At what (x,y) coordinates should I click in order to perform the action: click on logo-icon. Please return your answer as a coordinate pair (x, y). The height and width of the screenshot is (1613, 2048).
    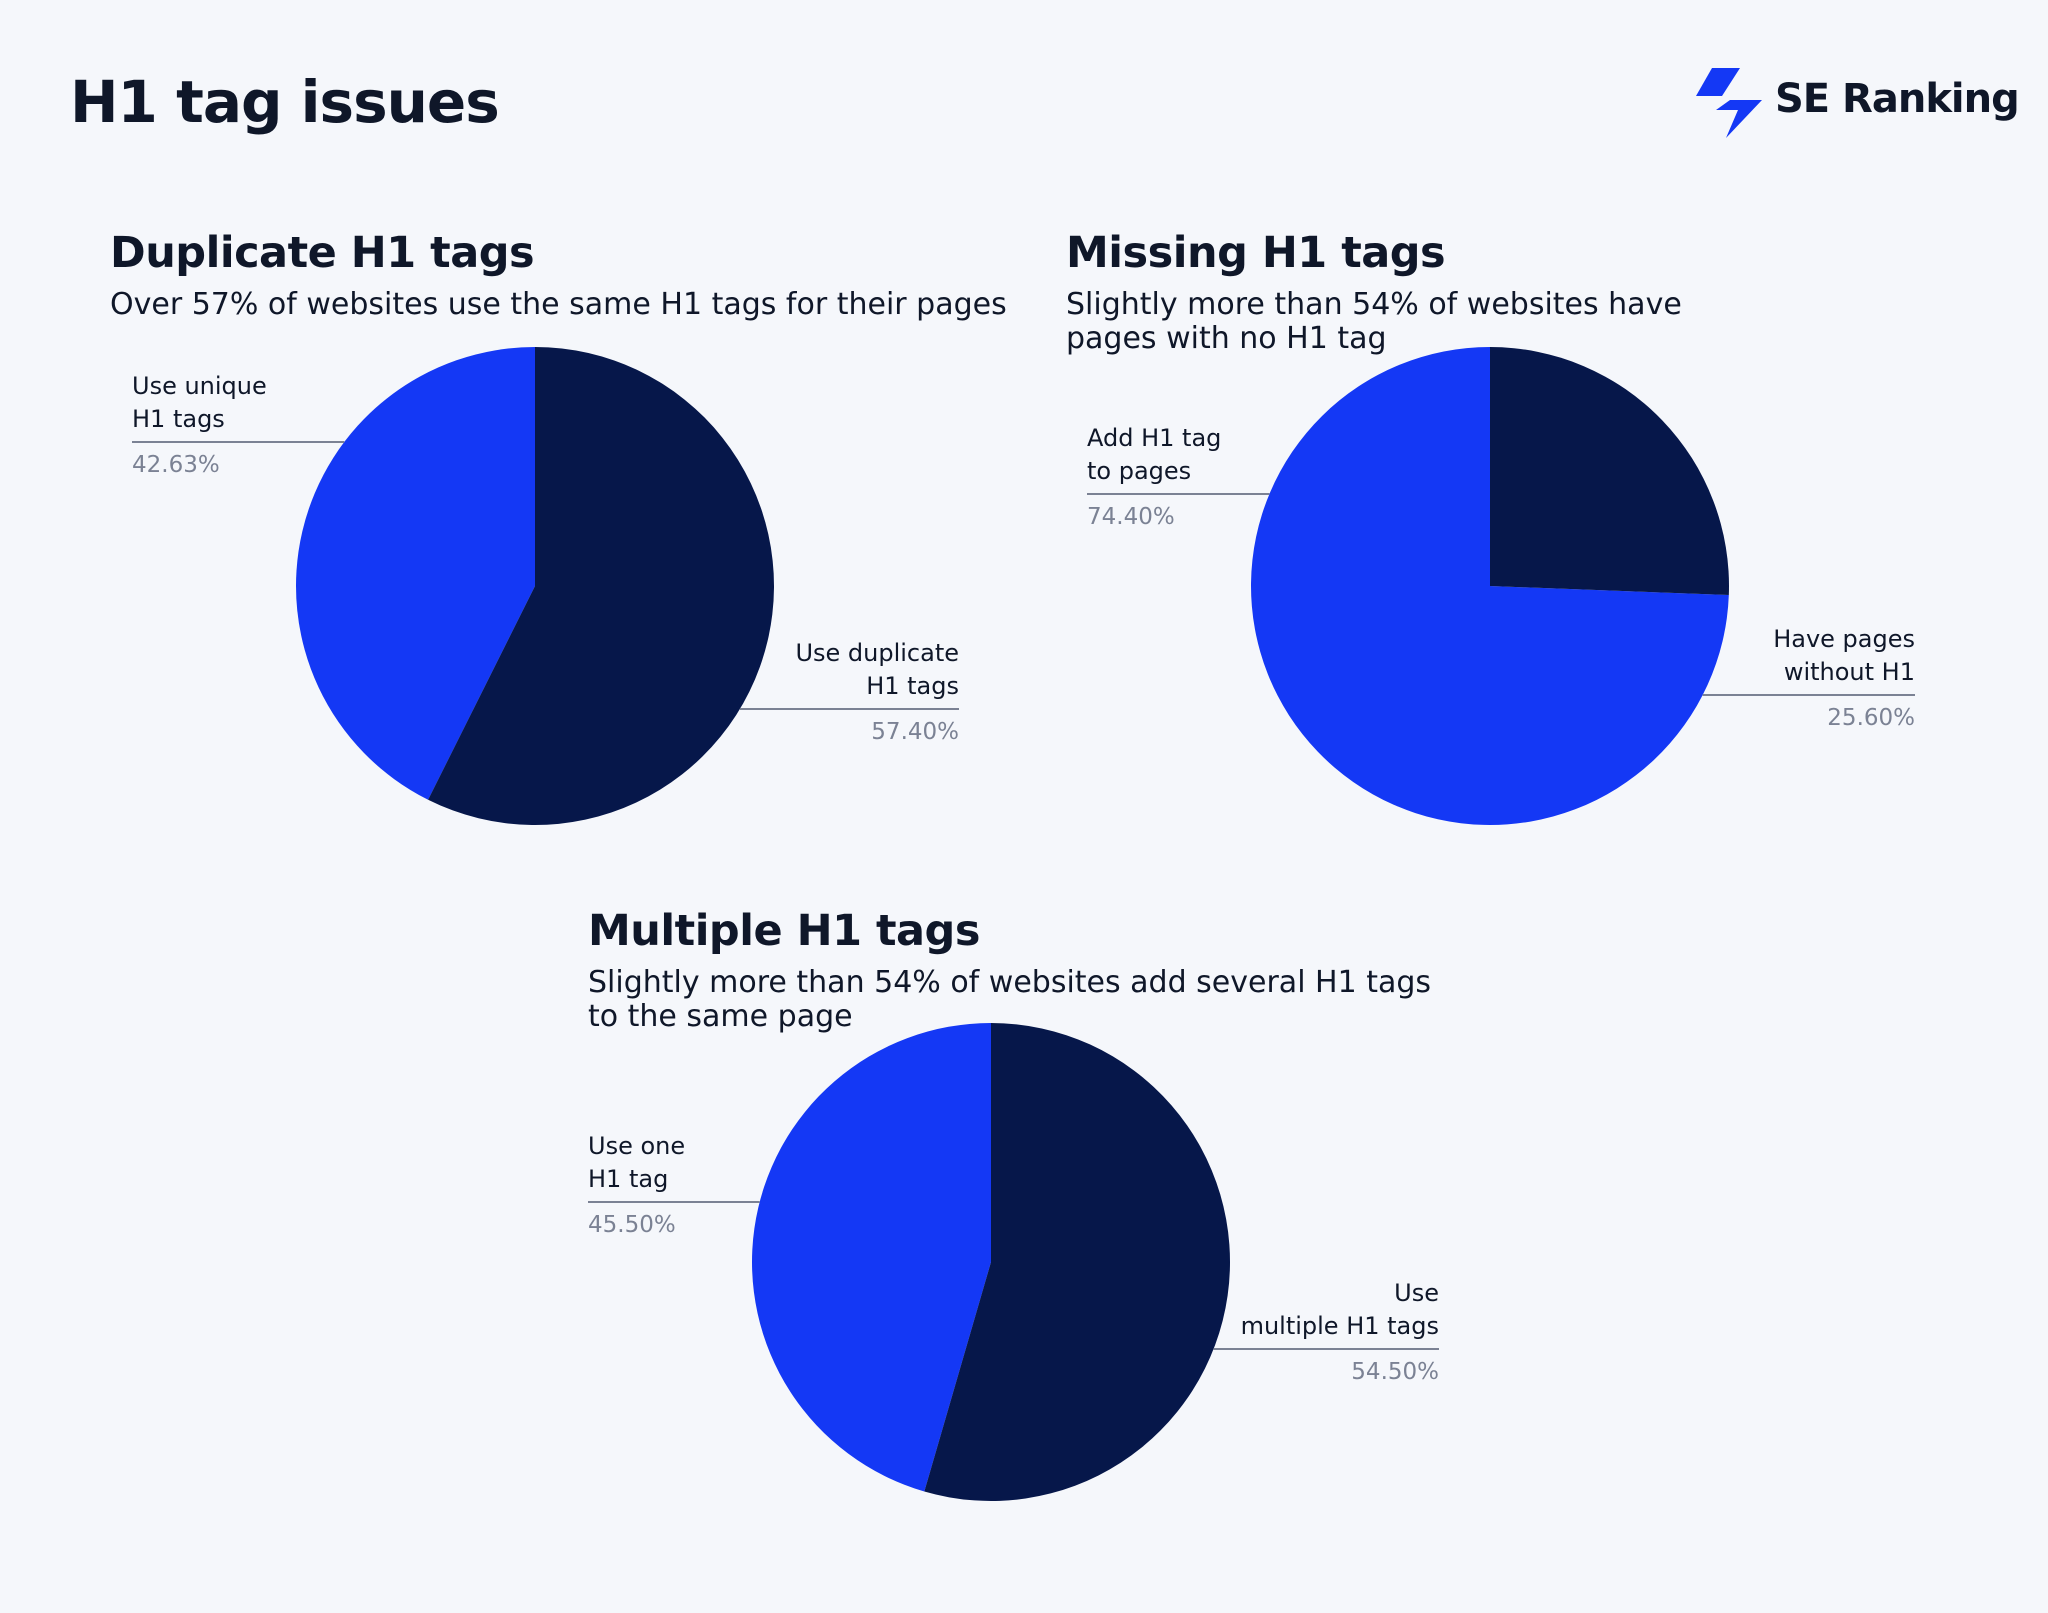
    Looking at the image, I should click on (1729, 103).